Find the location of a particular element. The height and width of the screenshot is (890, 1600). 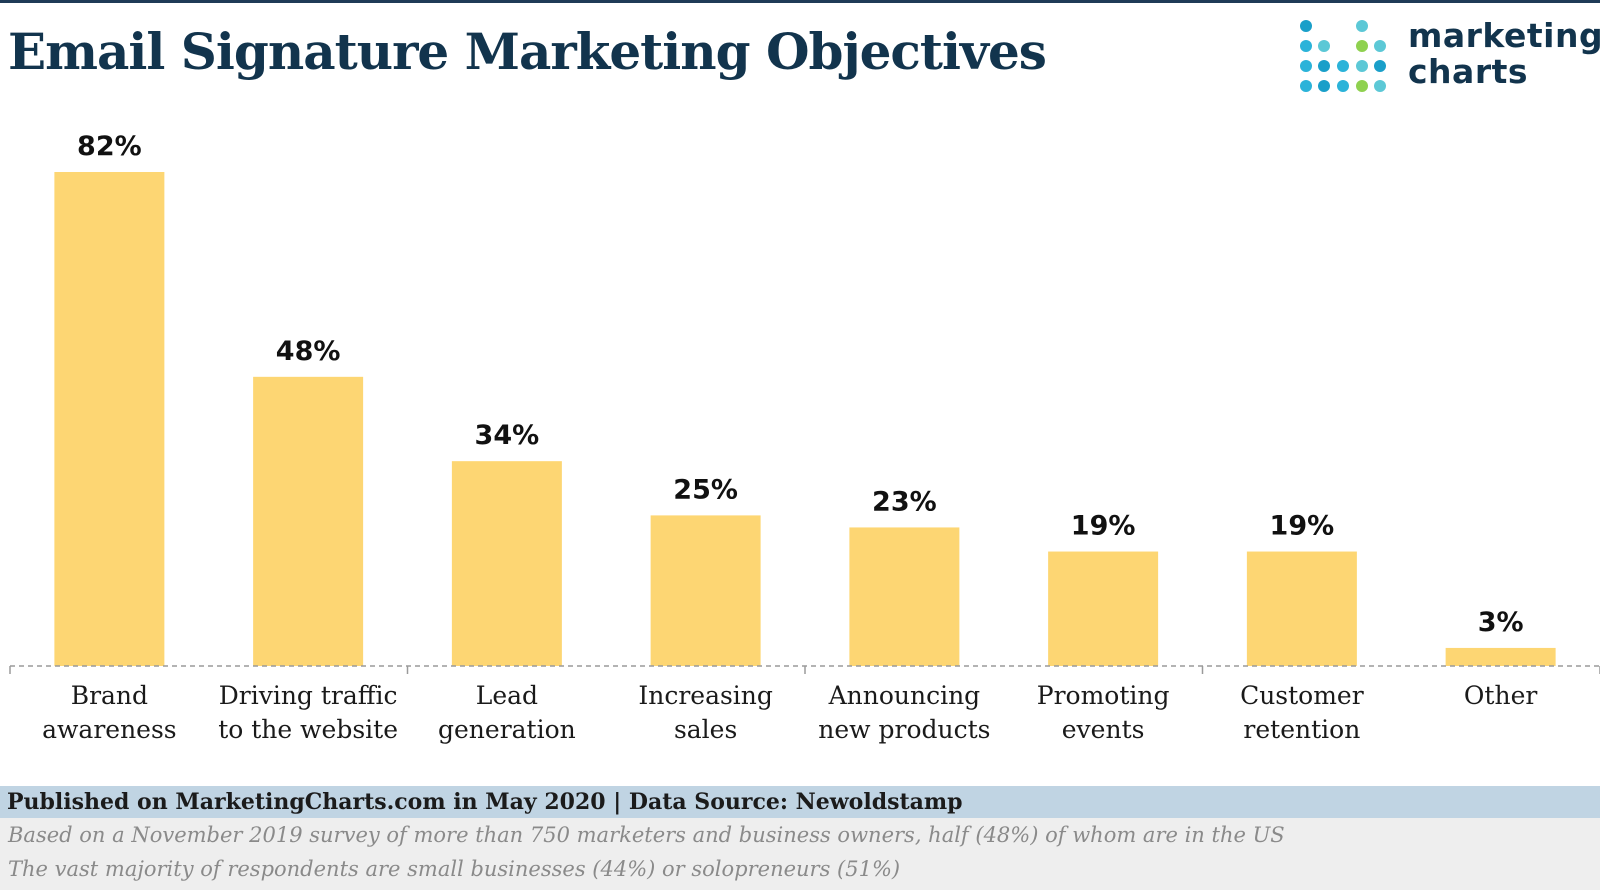

category-label-line: Announcing is located at coordinates (904, 695).